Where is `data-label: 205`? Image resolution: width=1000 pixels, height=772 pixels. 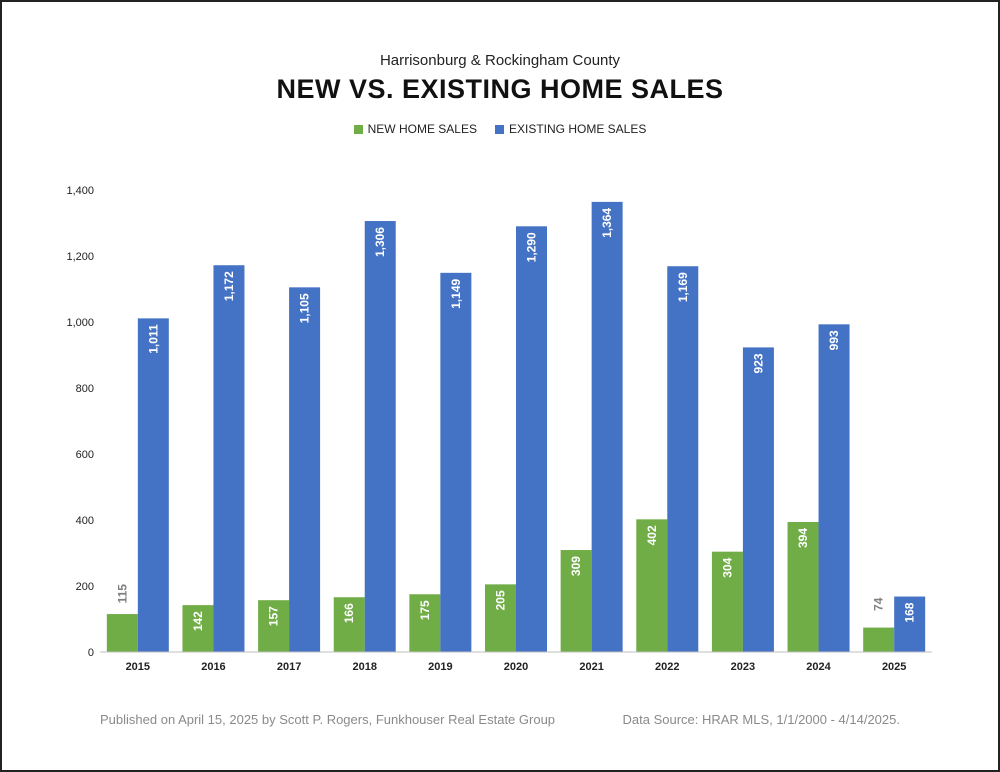
data-label: 205 is located at coordinates (501, 600).